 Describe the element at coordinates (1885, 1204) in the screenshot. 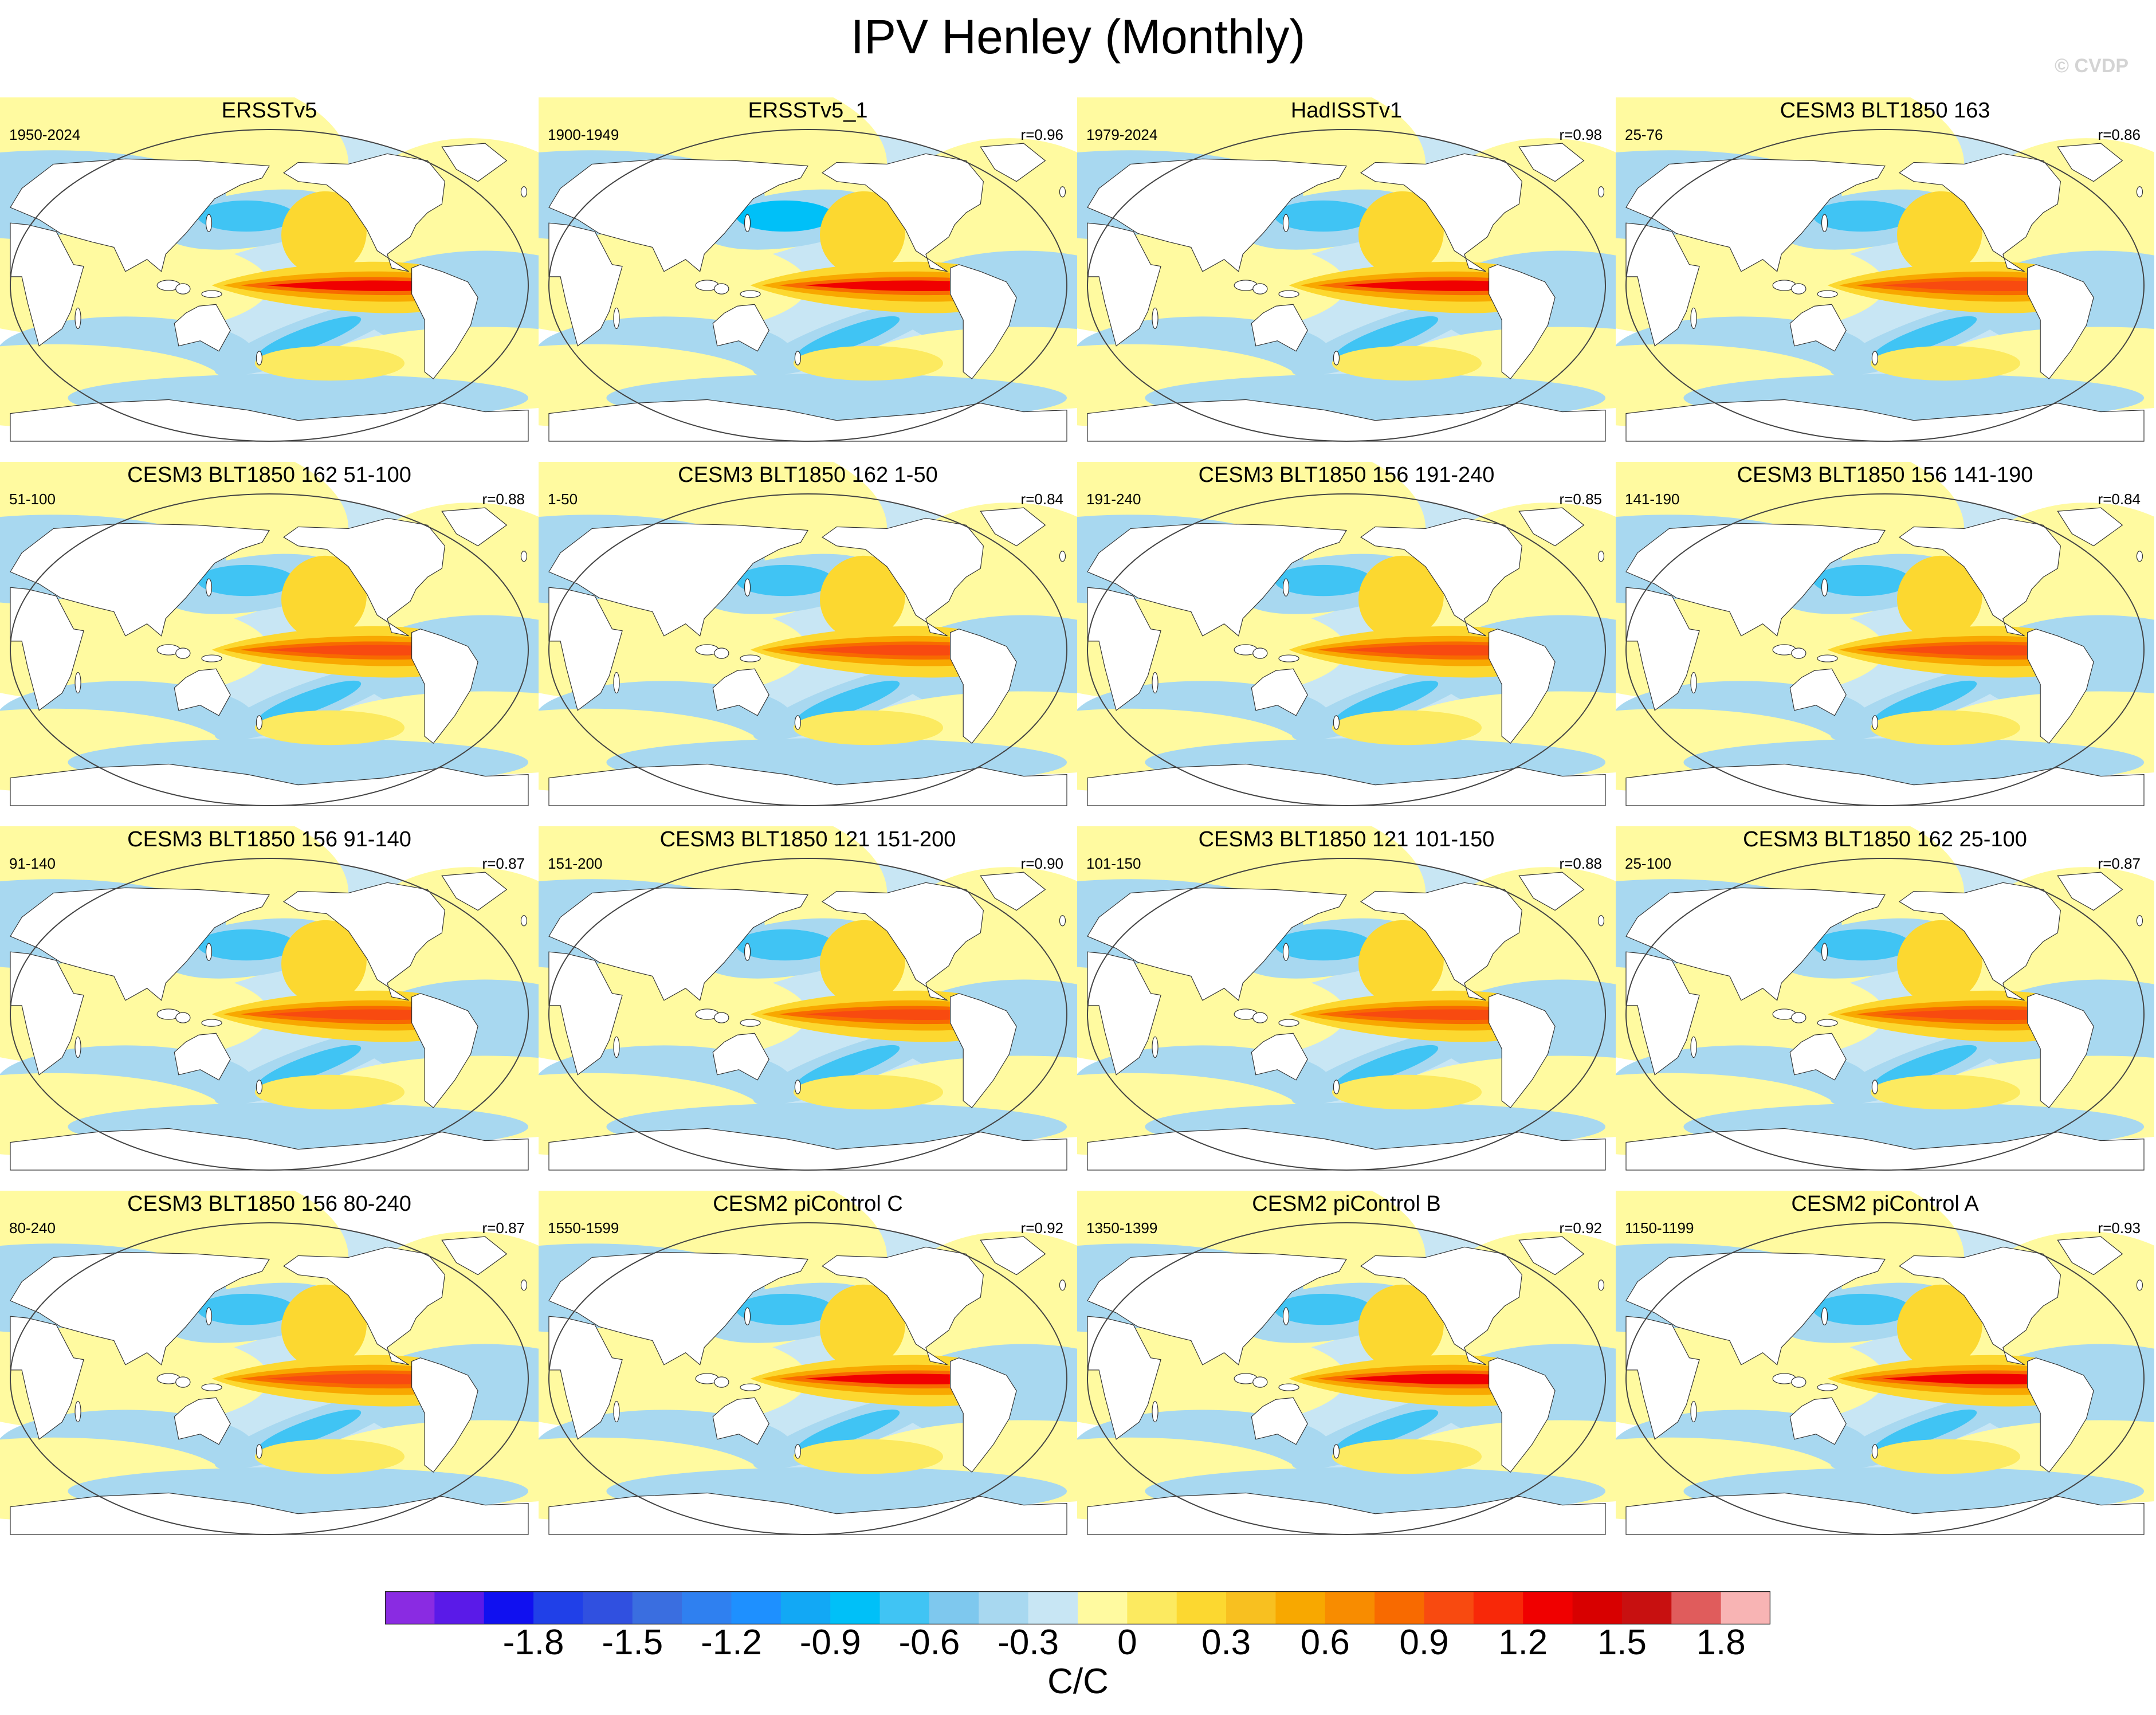

I see `panel-title: CESM2 piControl A` at that location.